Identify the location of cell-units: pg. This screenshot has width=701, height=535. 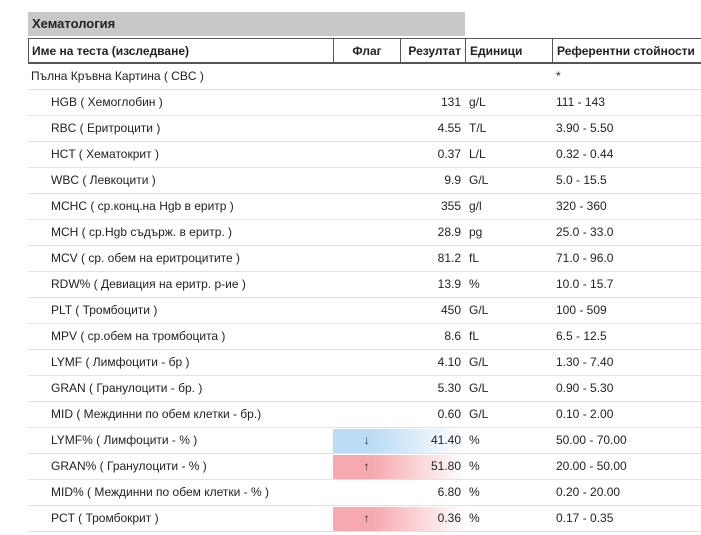
(476, 232).